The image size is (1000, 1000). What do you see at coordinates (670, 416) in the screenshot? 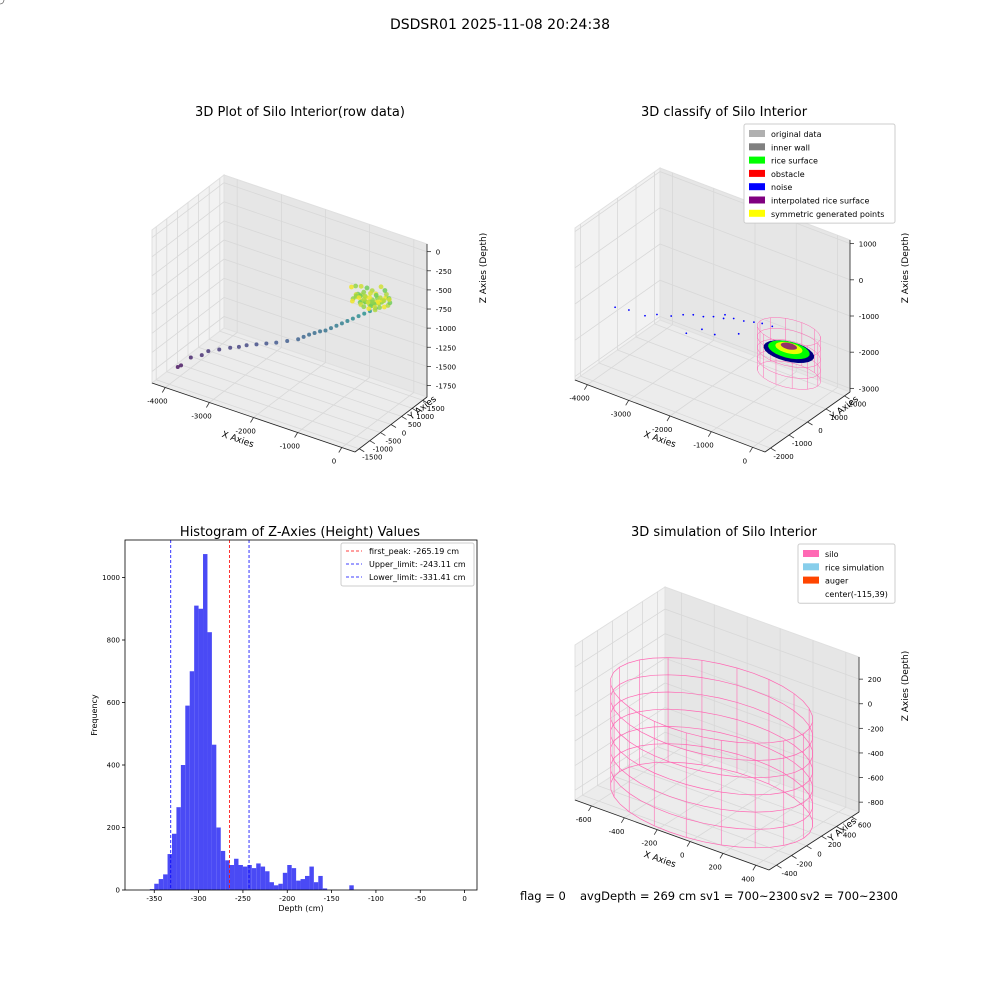
I see `classify3d-x-axis-line` at bounding box center [670, 416].